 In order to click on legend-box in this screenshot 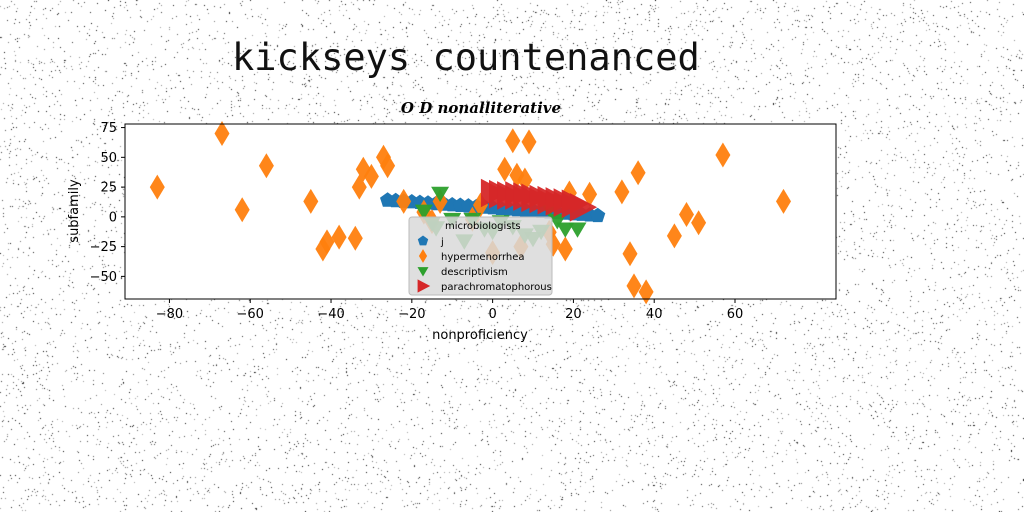, I will do `click(480, 256)`.